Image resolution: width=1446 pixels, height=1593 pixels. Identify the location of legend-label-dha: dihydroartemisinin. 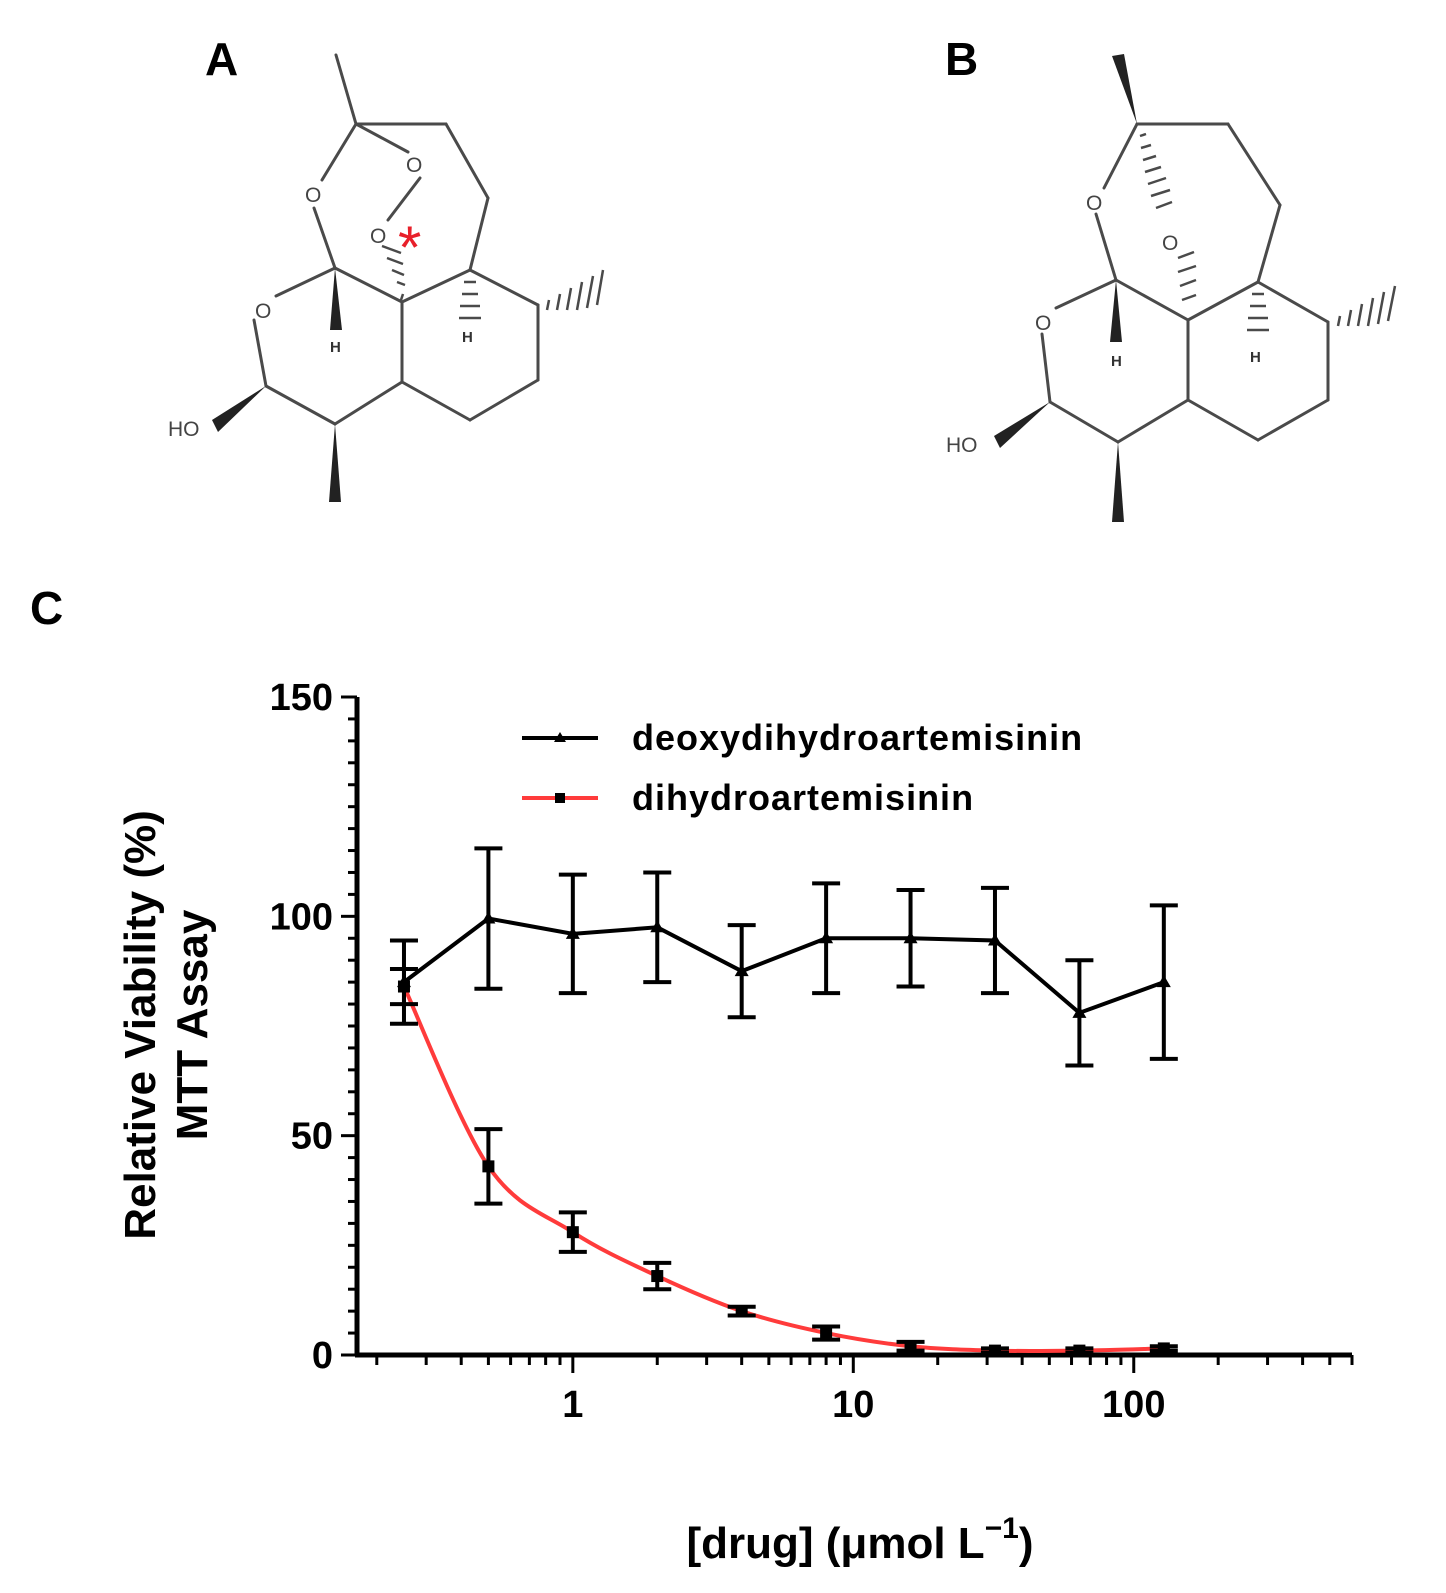
(803, 797).